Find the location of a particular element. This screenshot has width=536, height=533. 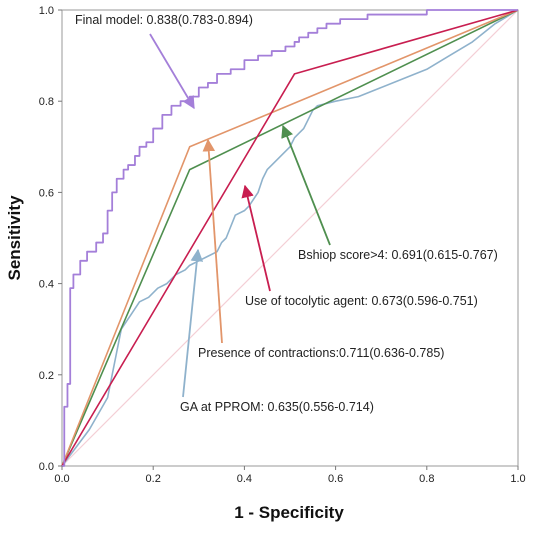

y-tick-label: 0.4 is located at coordinates (46, 285).